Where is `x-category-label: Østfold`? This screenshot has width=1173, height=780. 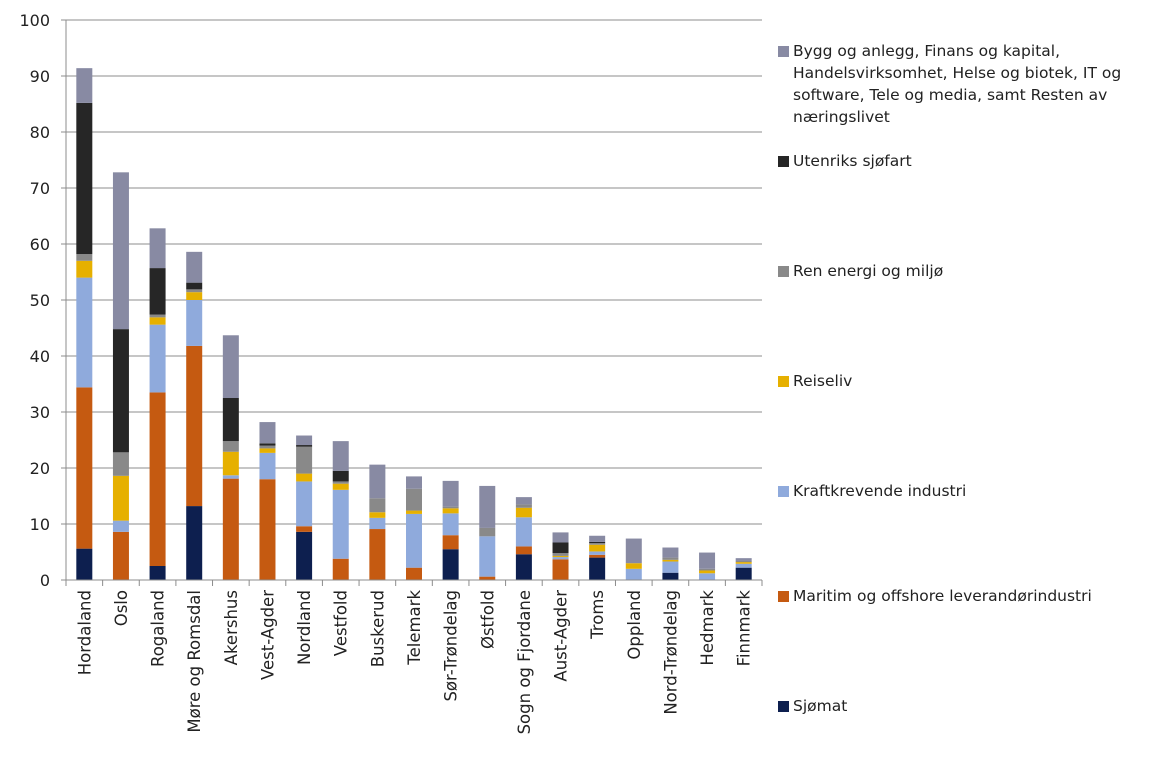 x-category-label: Østfold is located at coordinates (487, 619).